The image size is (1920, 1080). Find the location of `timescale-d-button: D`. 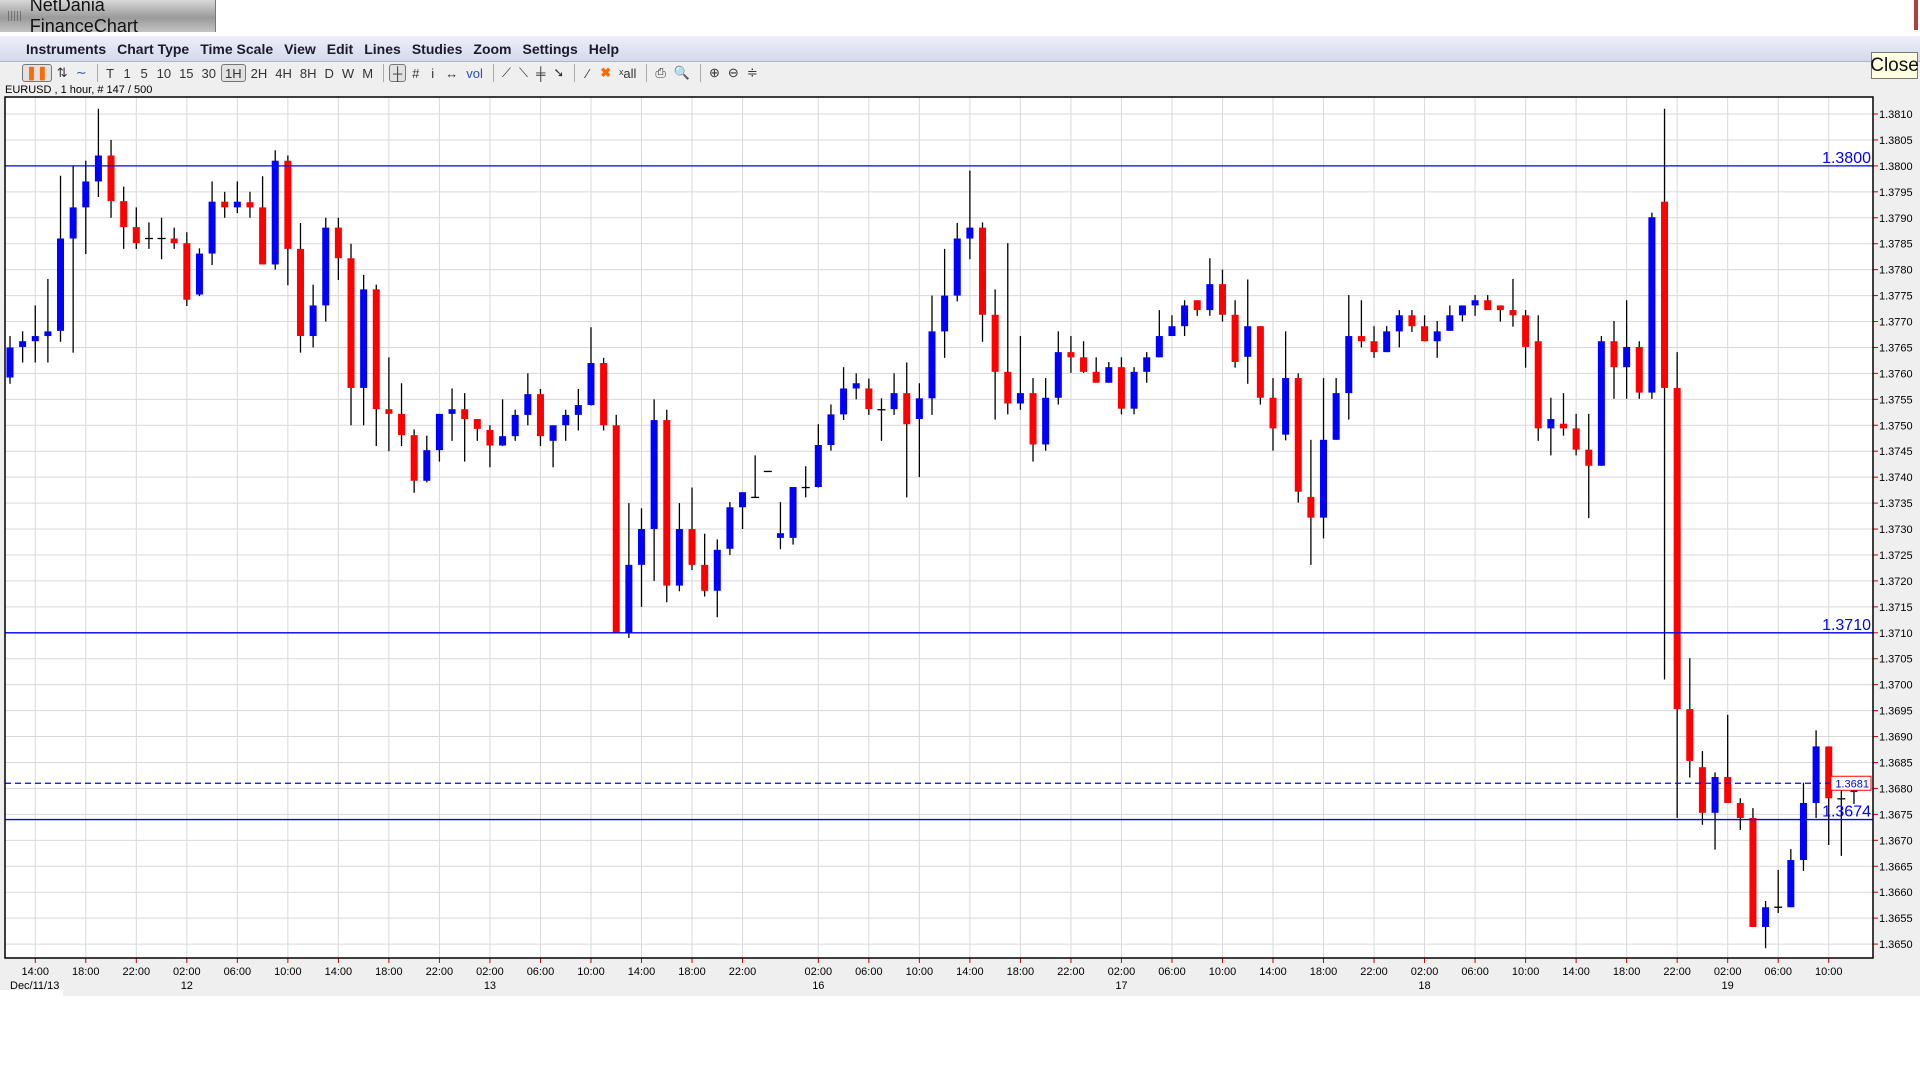

timescale-d-button: D is located at coordinates (329, 73).